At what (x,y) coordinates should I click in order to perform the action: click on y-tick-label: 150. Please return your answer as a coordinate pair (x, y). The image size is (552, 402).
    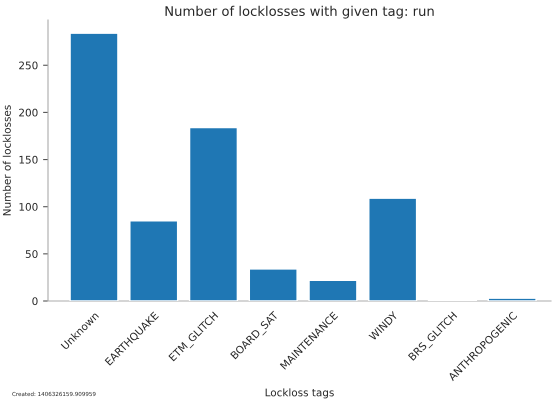
    Looking at the image, I should click on (29, 160).